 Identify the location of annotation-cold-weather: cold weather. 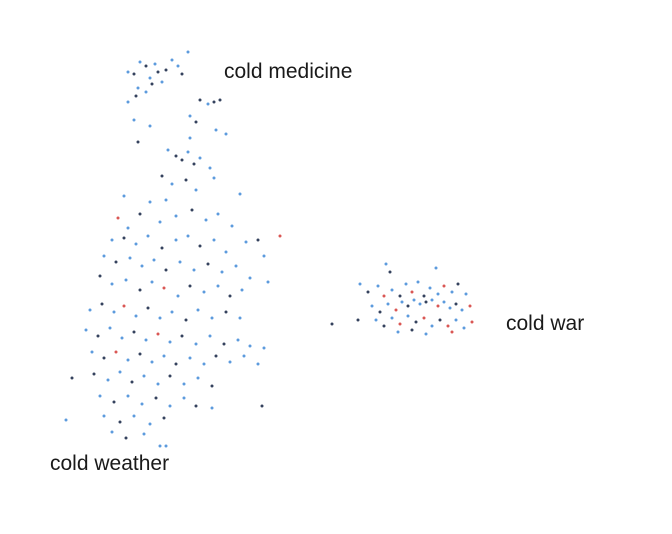
(109, 463).